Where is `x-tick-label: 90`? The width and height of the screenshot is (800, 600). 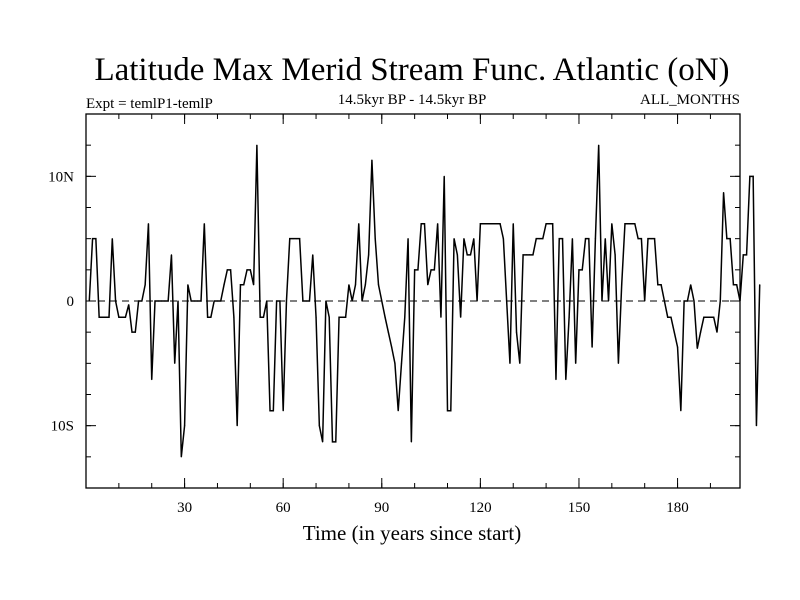 x-tick-label: 90 is located at coordinates (381, 508).